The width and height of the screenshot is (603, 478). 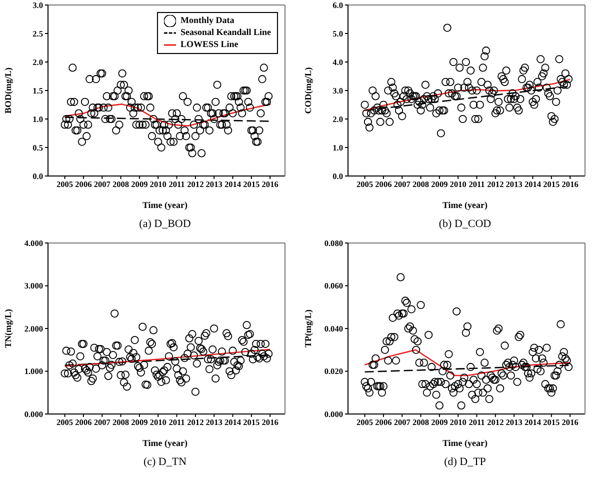 What do you see at coordinates (337, 62) in the screenshot?
I see `y-tick-label: 4.0` at bounding box center [337, 62].